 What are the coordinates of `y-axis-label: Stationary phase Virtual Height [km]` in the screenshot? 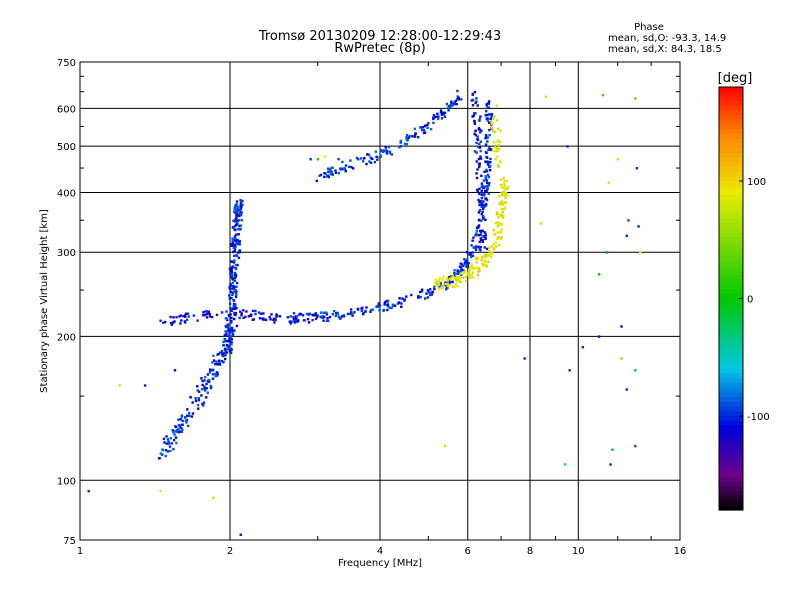 It's located at (44, 301).